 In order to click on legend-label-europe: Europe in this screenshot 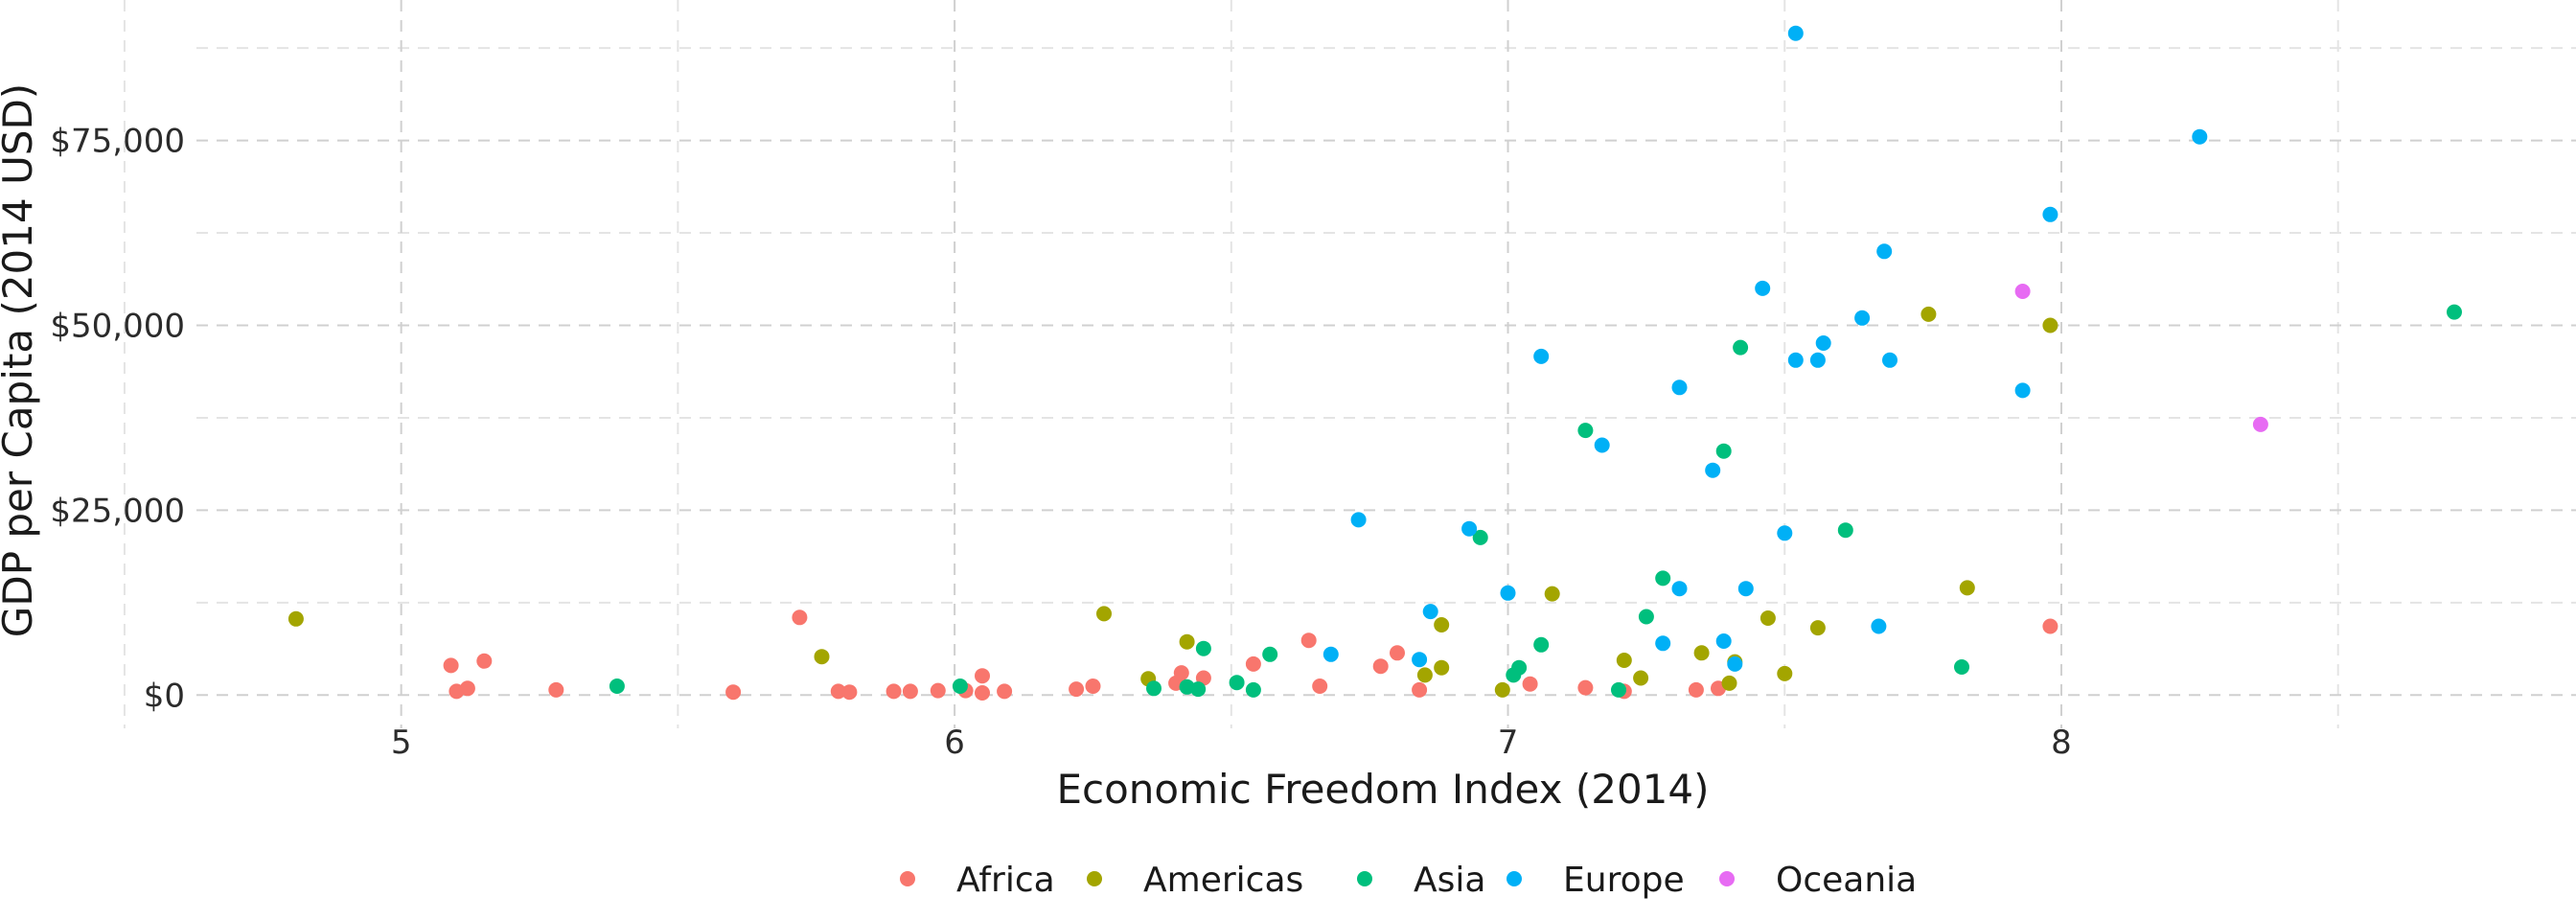, I will do `click(1624, 880)`.